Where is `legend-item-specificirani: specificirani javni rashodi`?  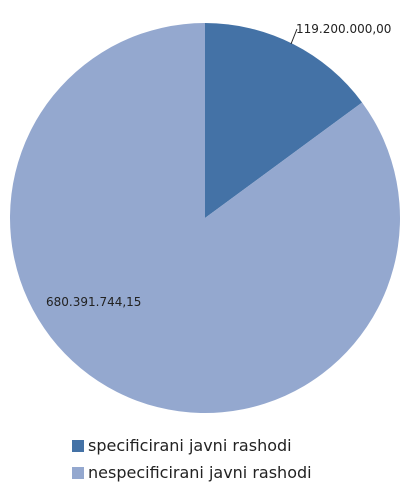 legend-item-specificirani: specificirani javni rashodi is located at coordinates (192, 445).